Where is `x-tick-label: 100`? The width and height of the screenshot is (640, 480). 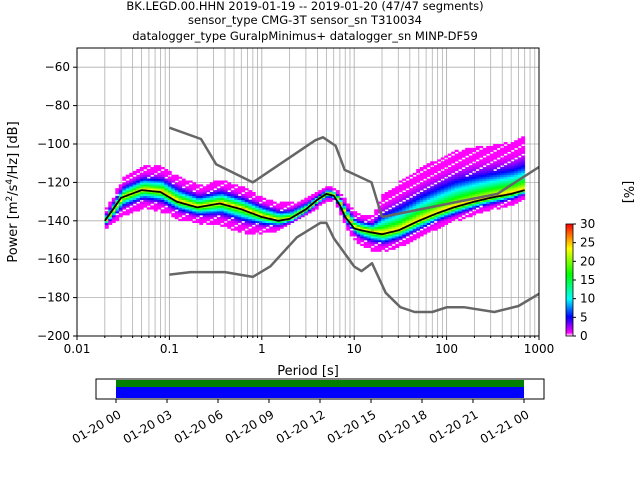
x-tick-label: 100 is located at coordinates (446, 349).